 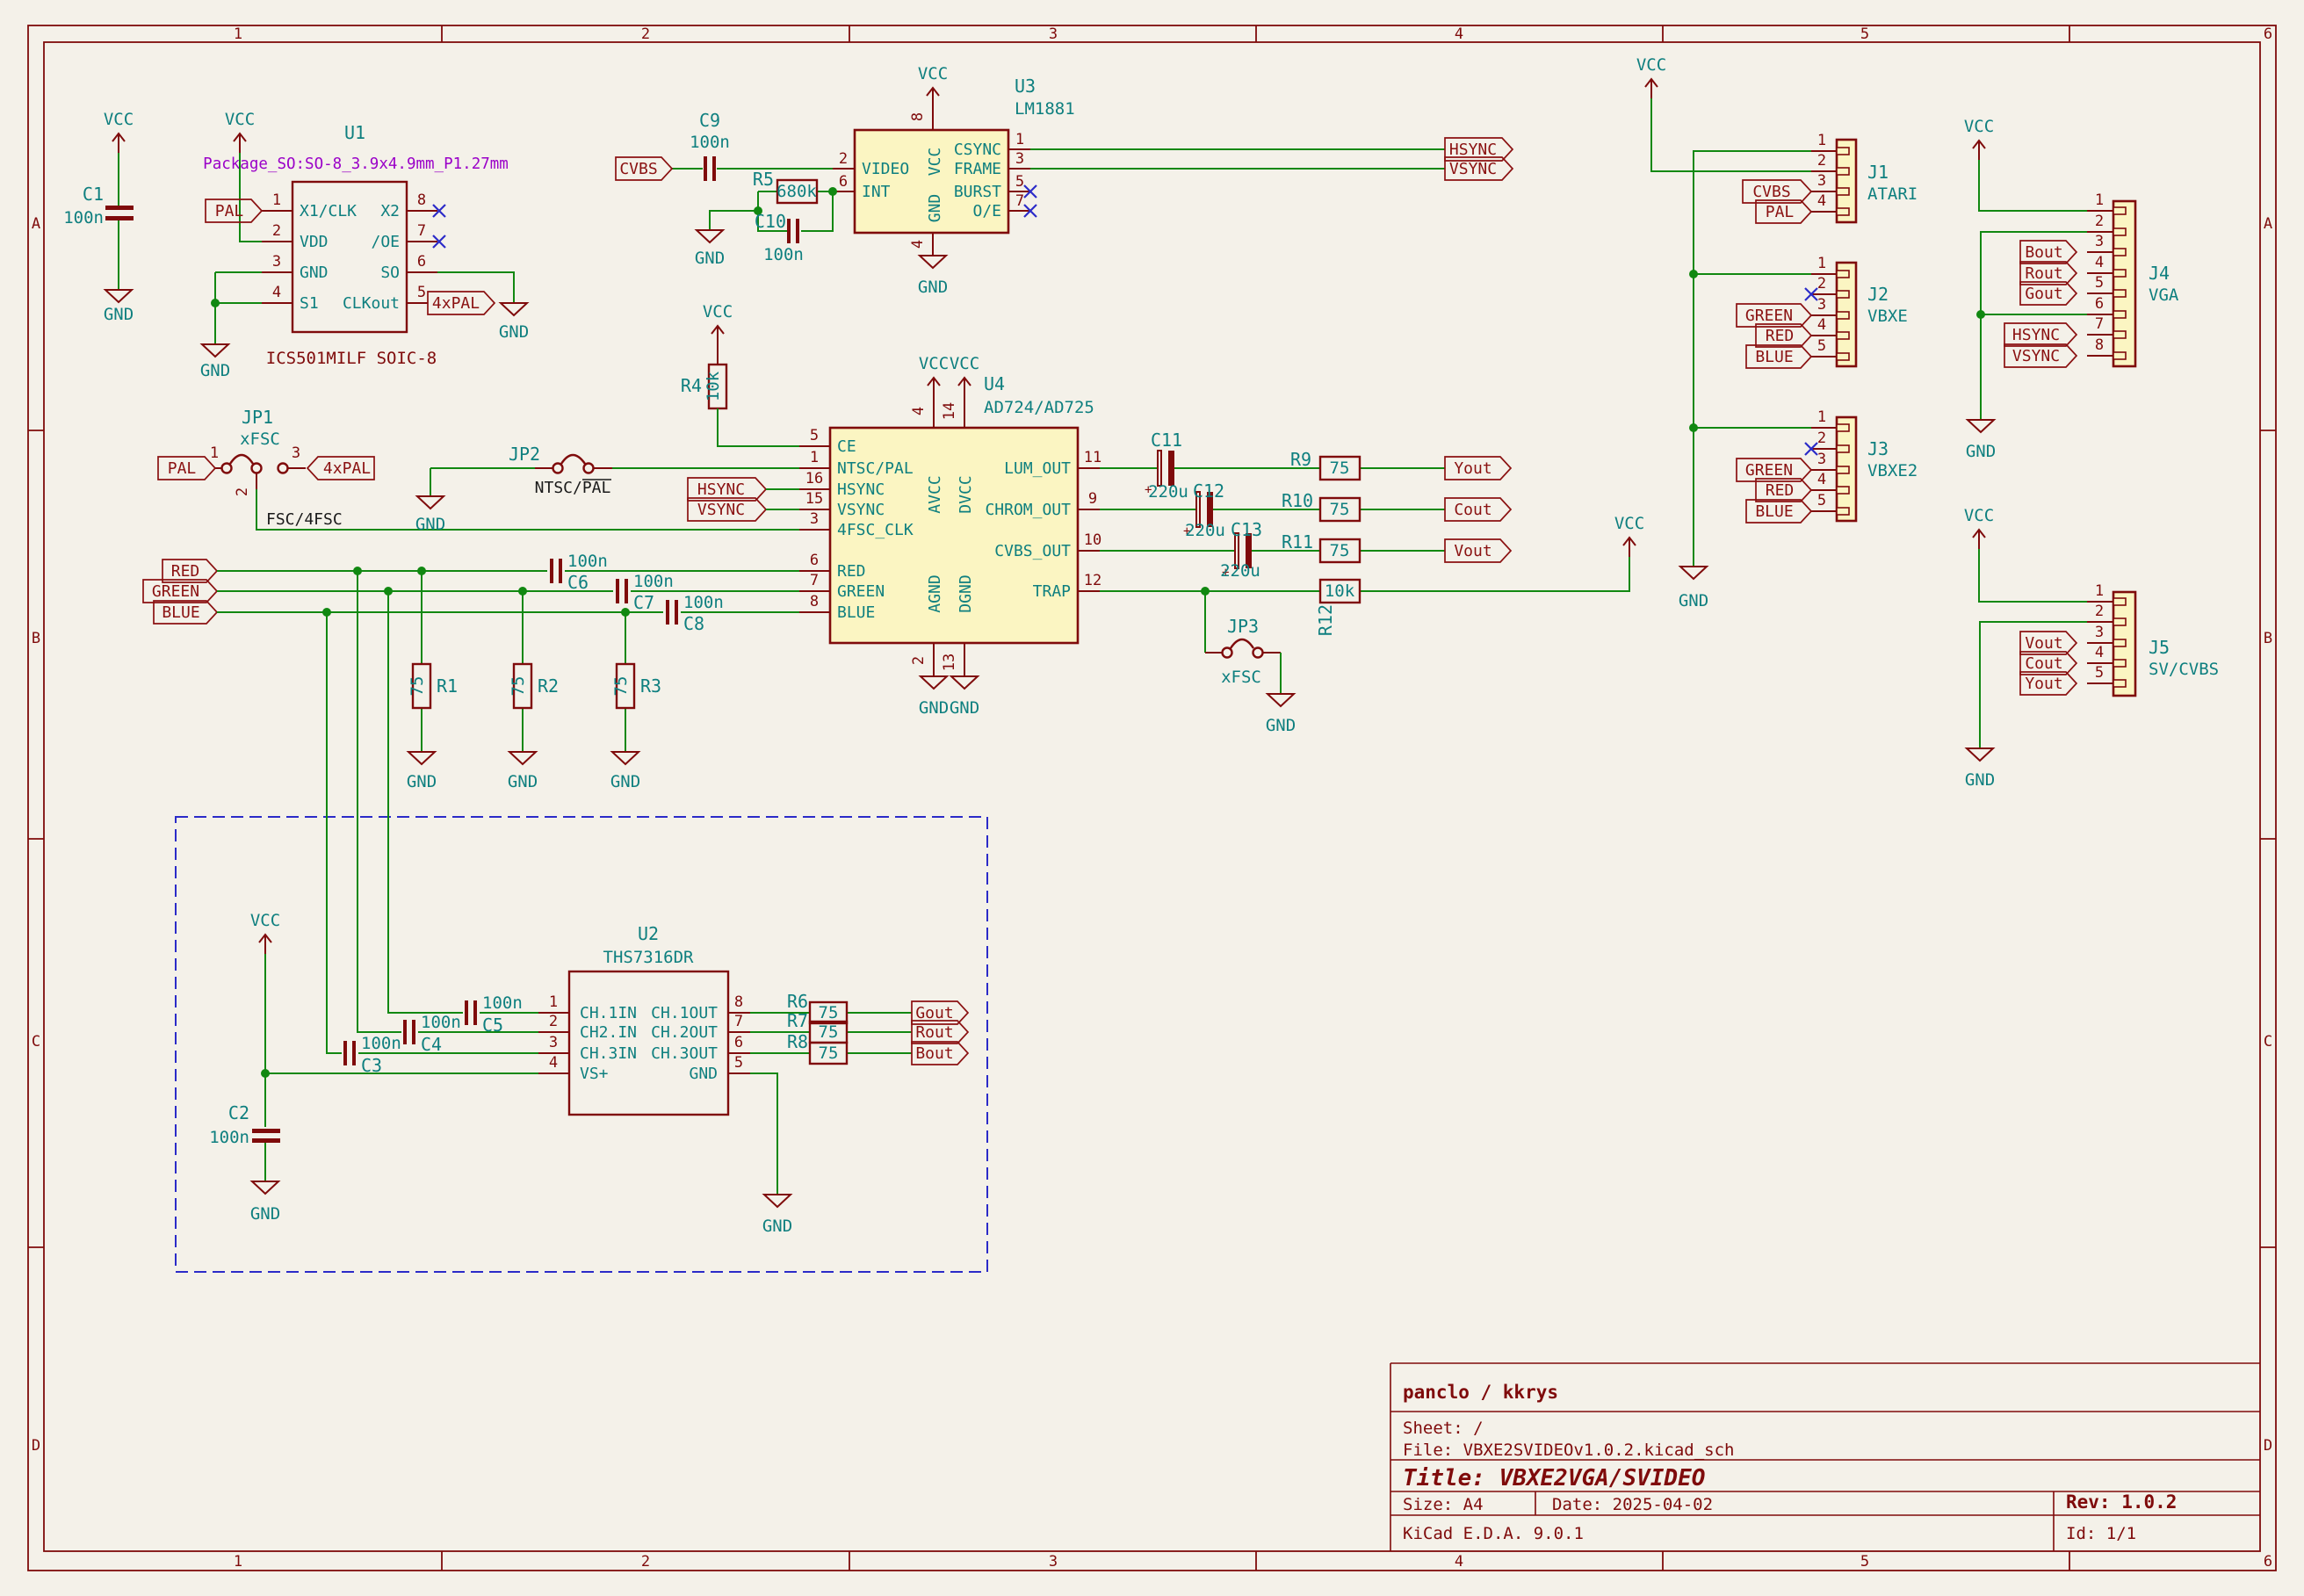 I want to click on power-gnd-u4-dgnd: GND, so click(x=964, y=696).